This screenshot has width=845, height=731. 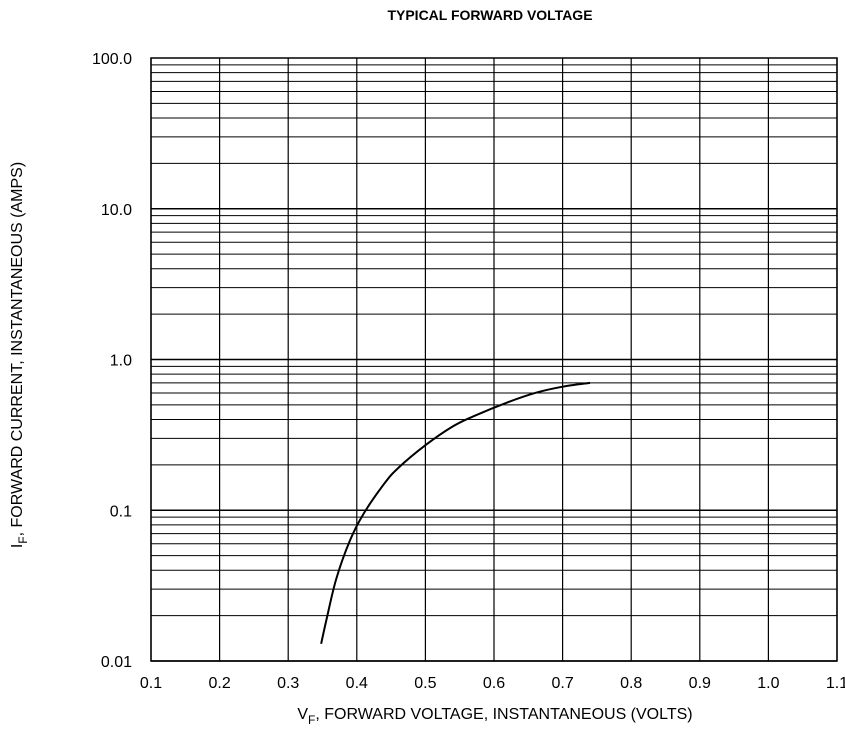 What do you see at coordinates (219, 683) in the screenshot?
I see `x-tick-label: 0.2` at bounding box center [219, 683].